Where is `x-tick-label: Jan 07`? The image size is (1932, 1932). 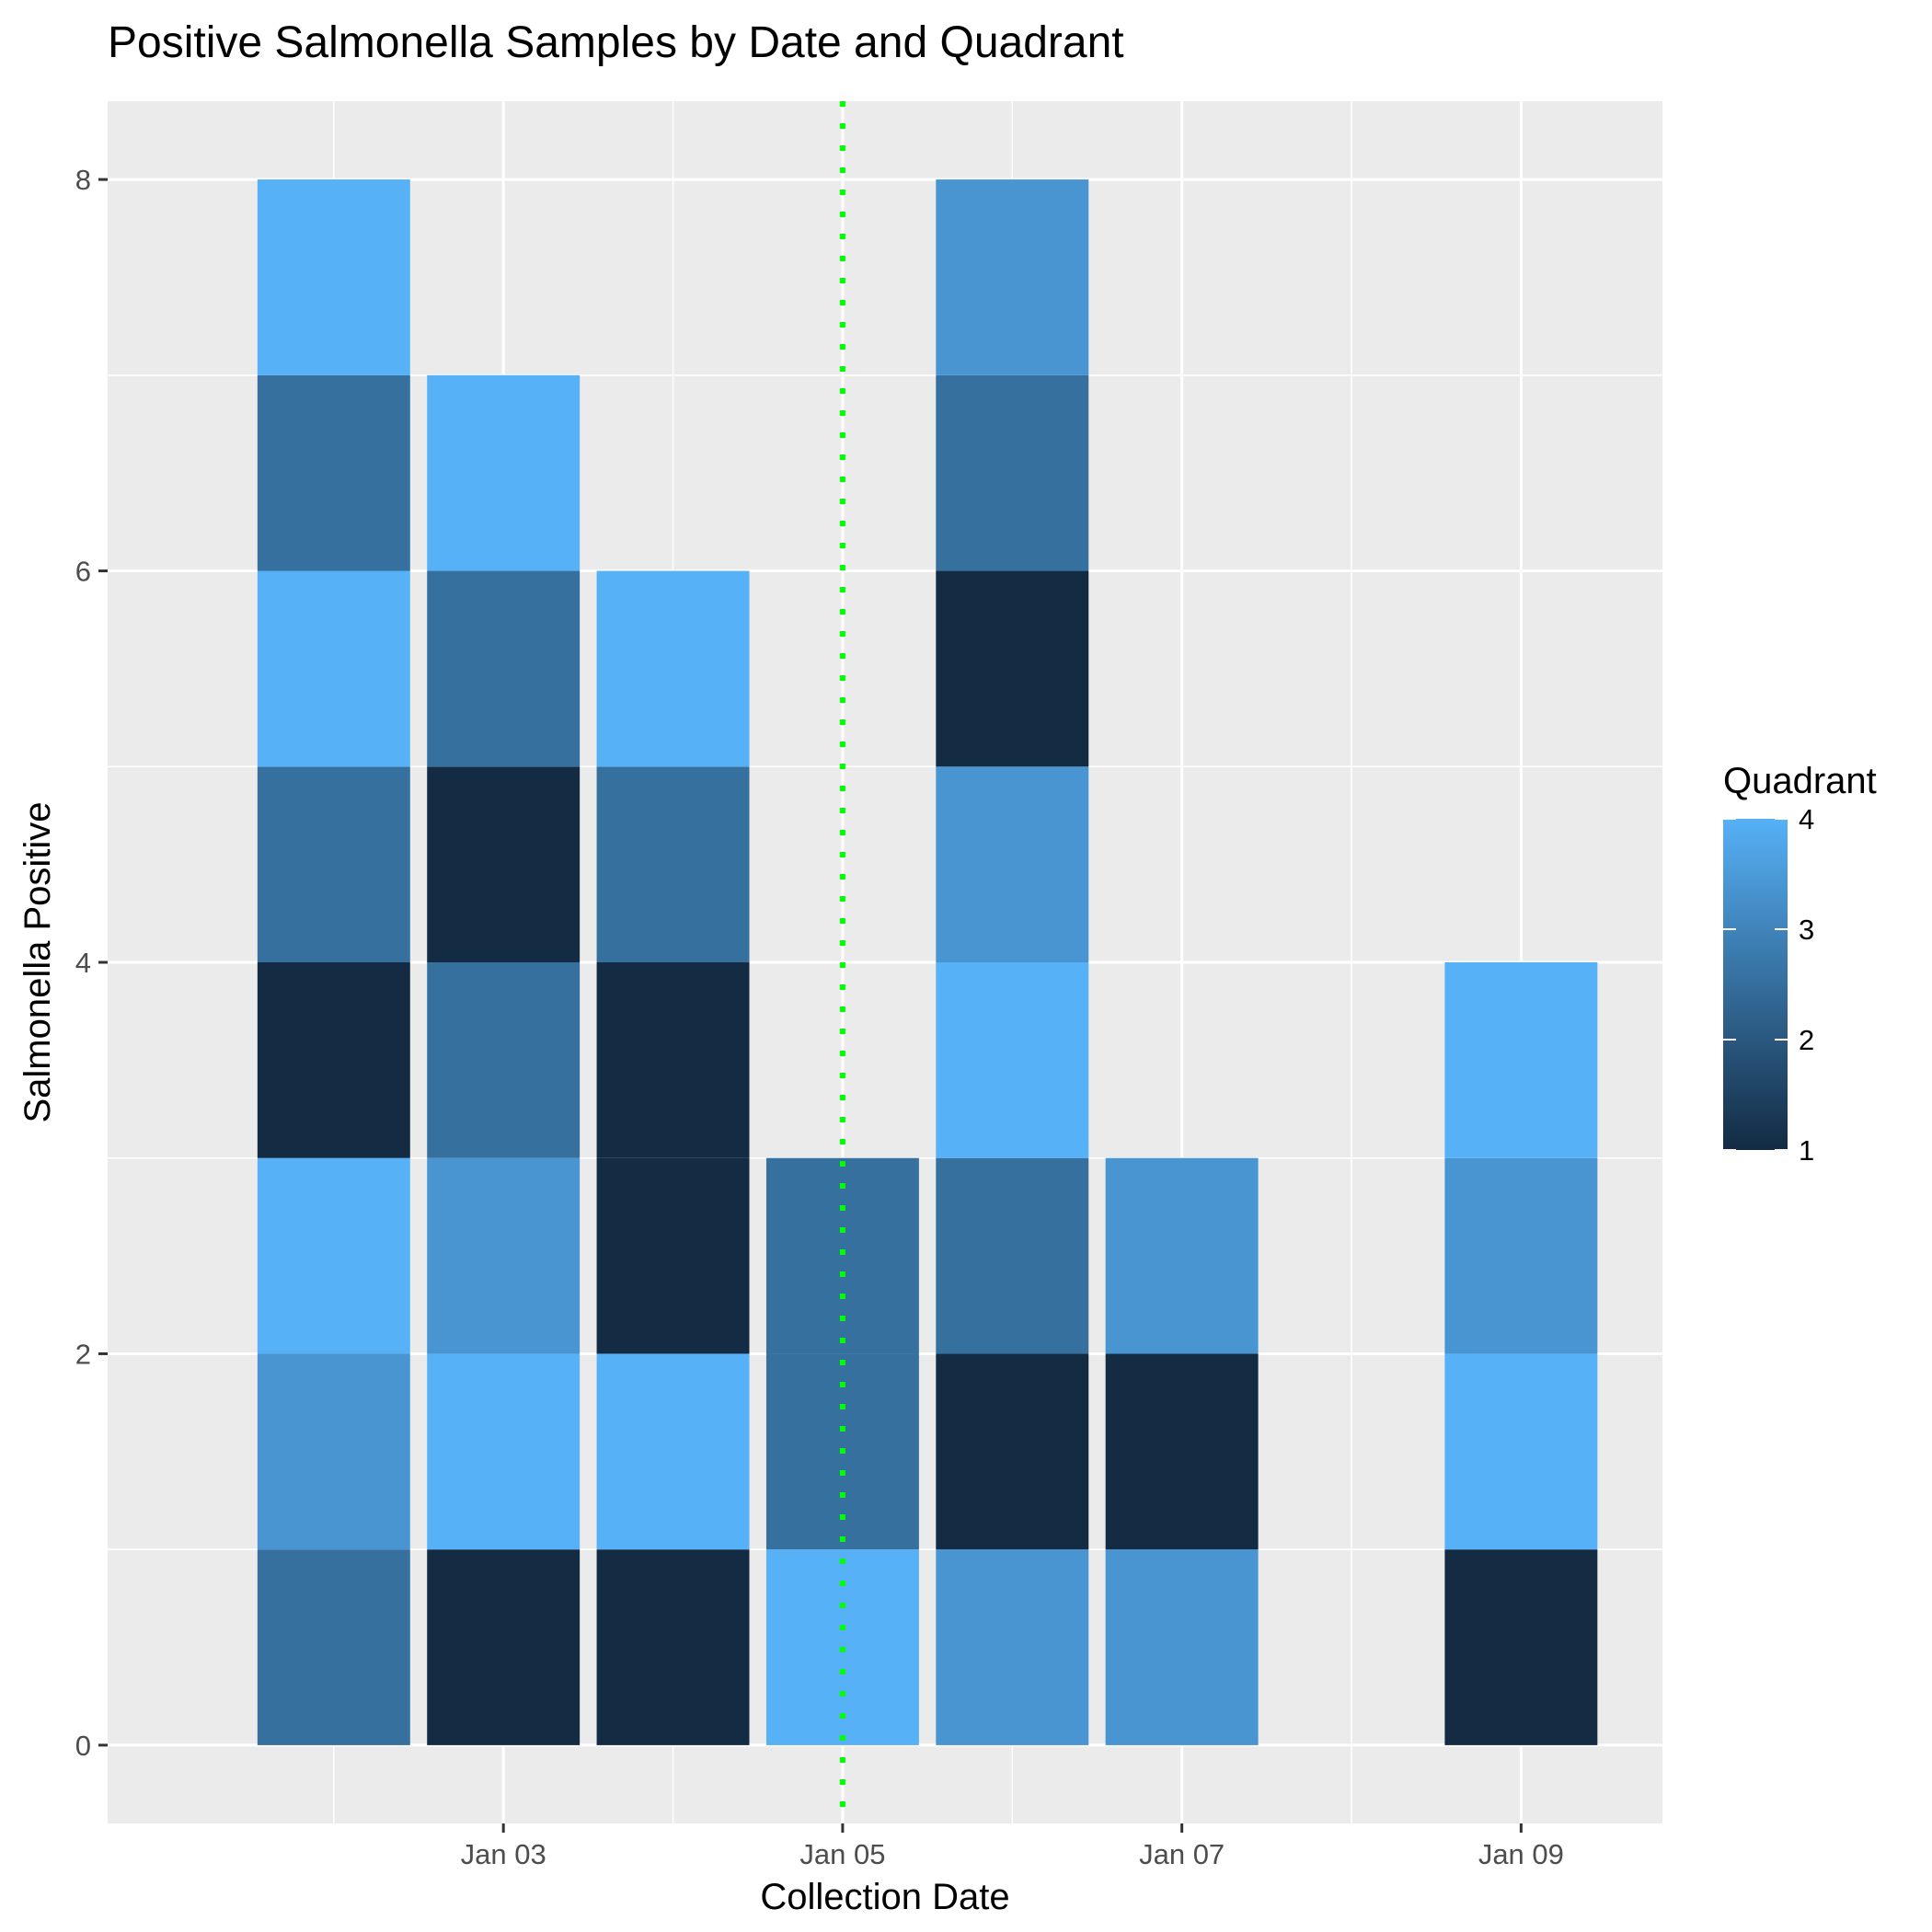 x-tick-label: Jan 07 is located at coordinates (1182, 1854).